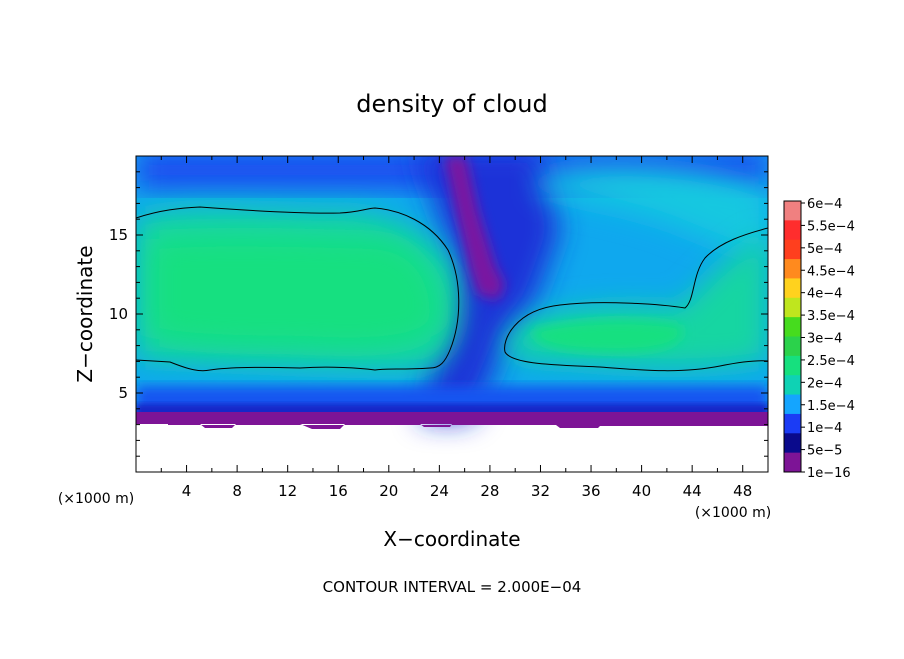  Describe the element at coordinates (237, 491) in the screenshot. I see `x-tick-label: 8` at that location.